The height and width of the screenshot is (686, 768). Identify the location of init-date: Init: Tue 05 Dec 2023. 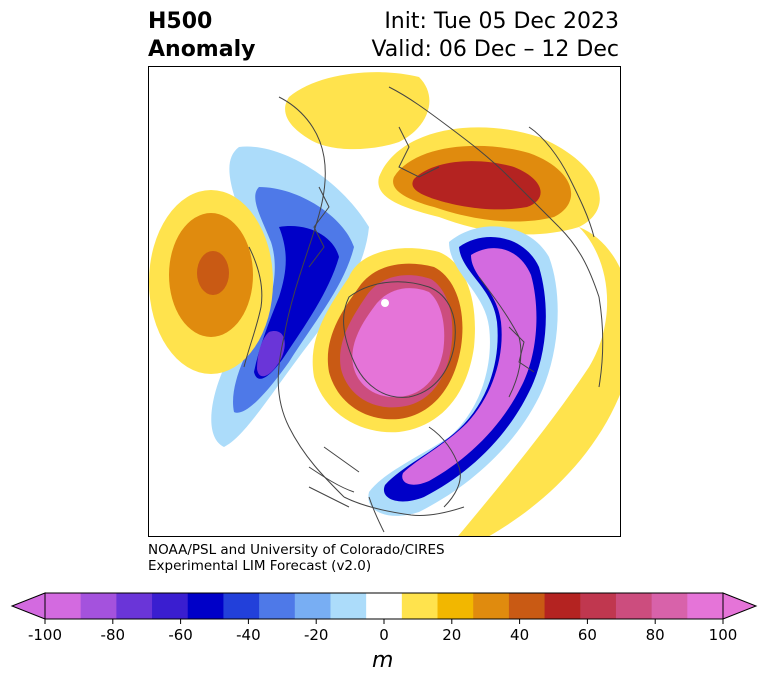
(501, 21).